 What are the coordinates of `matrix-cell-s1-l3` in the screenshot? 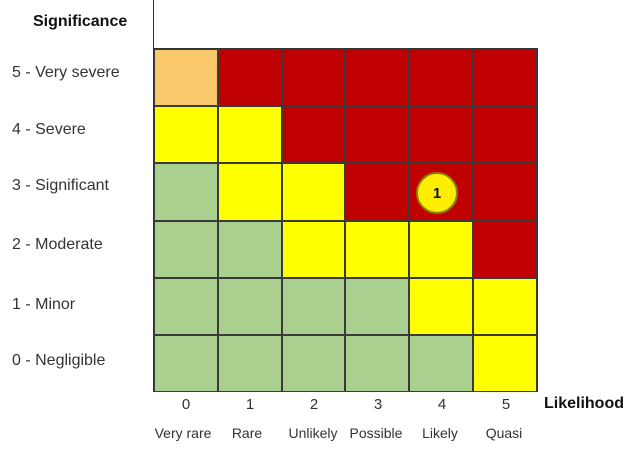 It's located at (377, 306).